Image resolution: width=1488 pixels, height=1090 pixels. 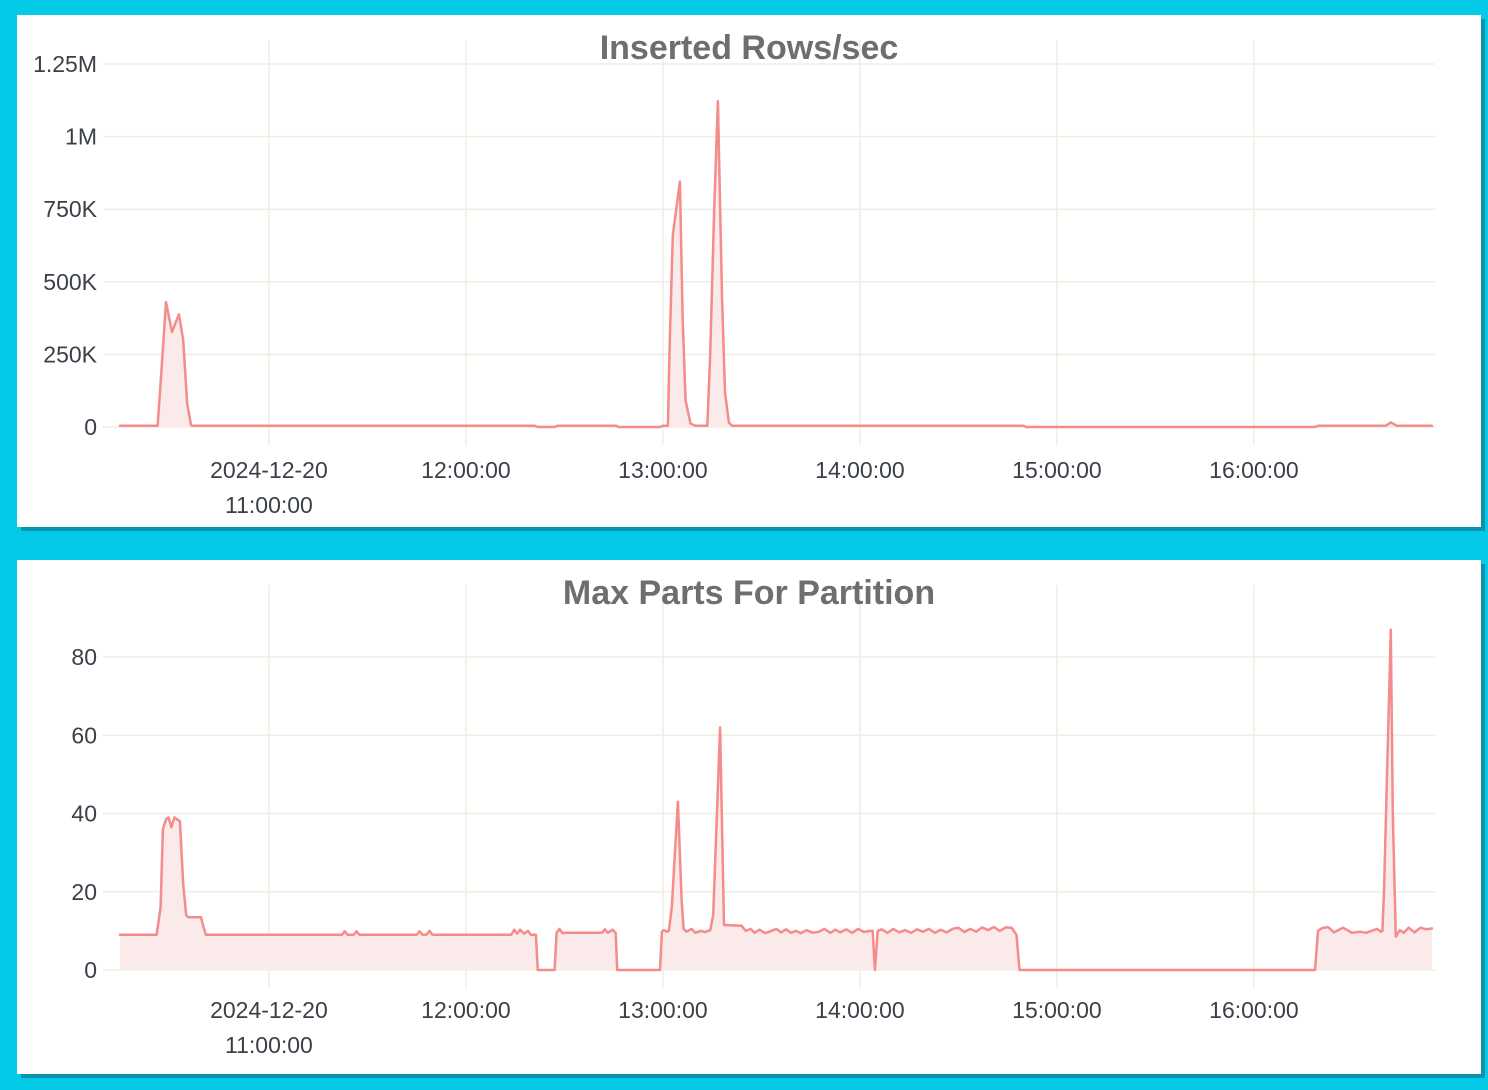 I want to click on y-tick-label: 250K, so click(x=70, y=354).